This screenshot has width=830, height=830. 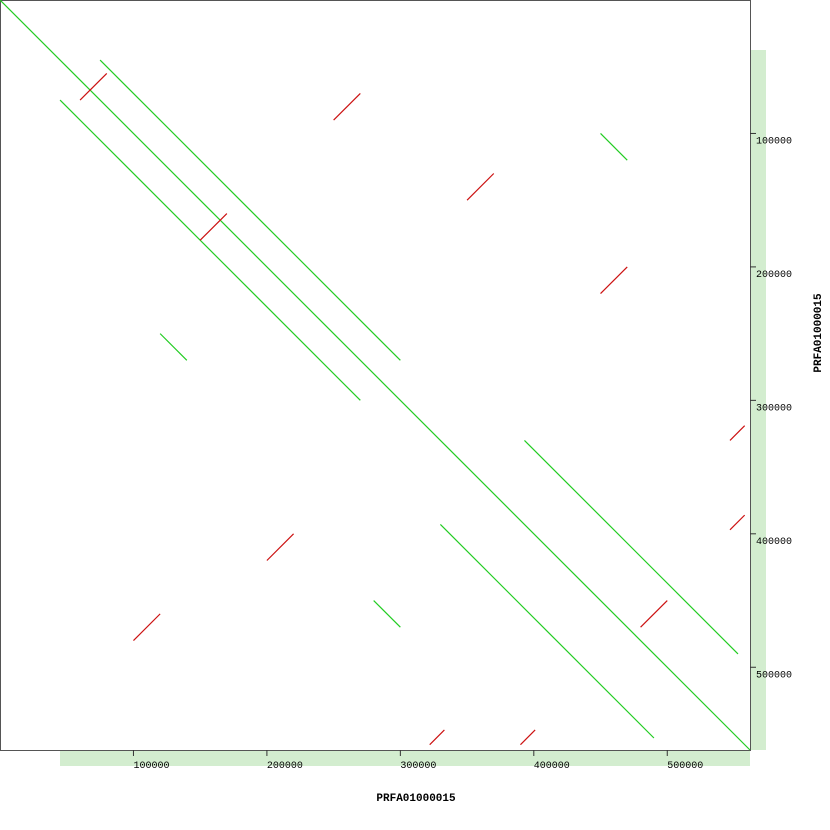 I want to click on x-tick-label: 200000, so click(x=285, y=766).